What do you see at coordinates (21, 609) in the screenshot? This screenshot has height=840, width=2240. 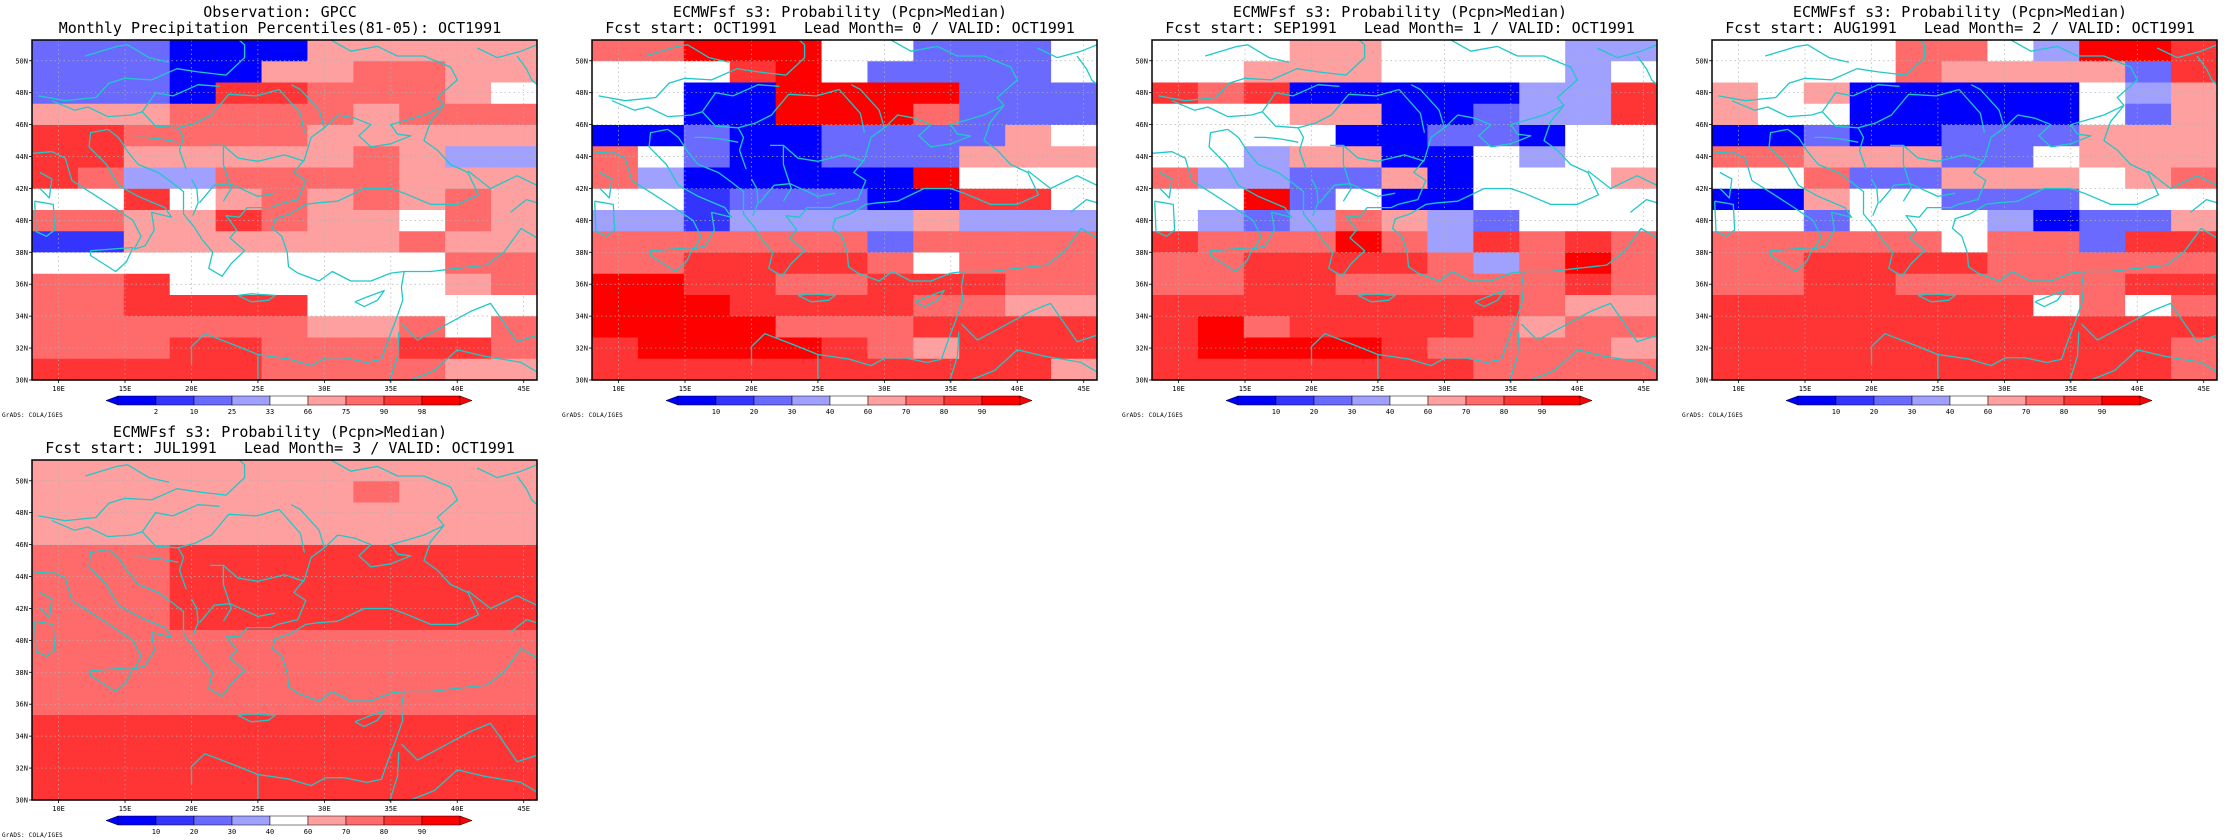 I see `lat-tick-label: 42N` at bounding box center [21, 609].